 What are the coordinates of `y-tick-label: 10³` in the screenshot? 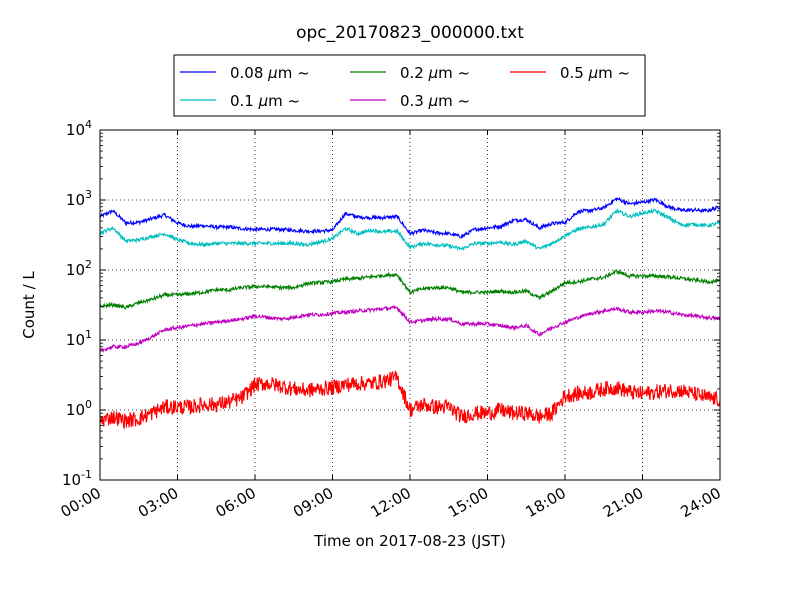 It's located at (79, 198).